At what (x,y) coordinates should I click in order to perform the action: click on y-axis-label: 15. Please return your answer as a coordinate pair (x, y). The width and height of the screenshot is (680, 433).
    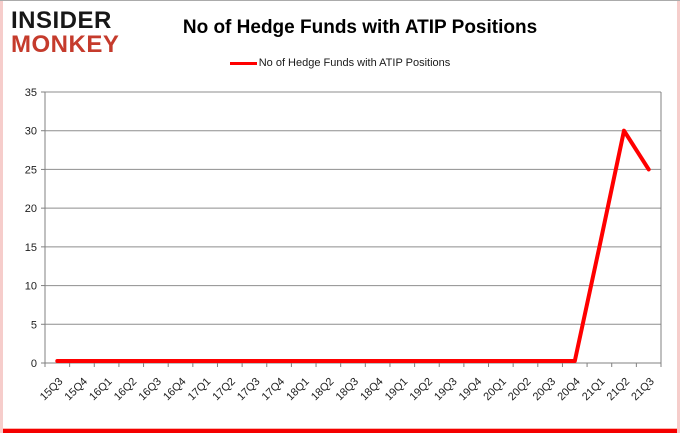
    Looking at the image, I should click on (31, 248).